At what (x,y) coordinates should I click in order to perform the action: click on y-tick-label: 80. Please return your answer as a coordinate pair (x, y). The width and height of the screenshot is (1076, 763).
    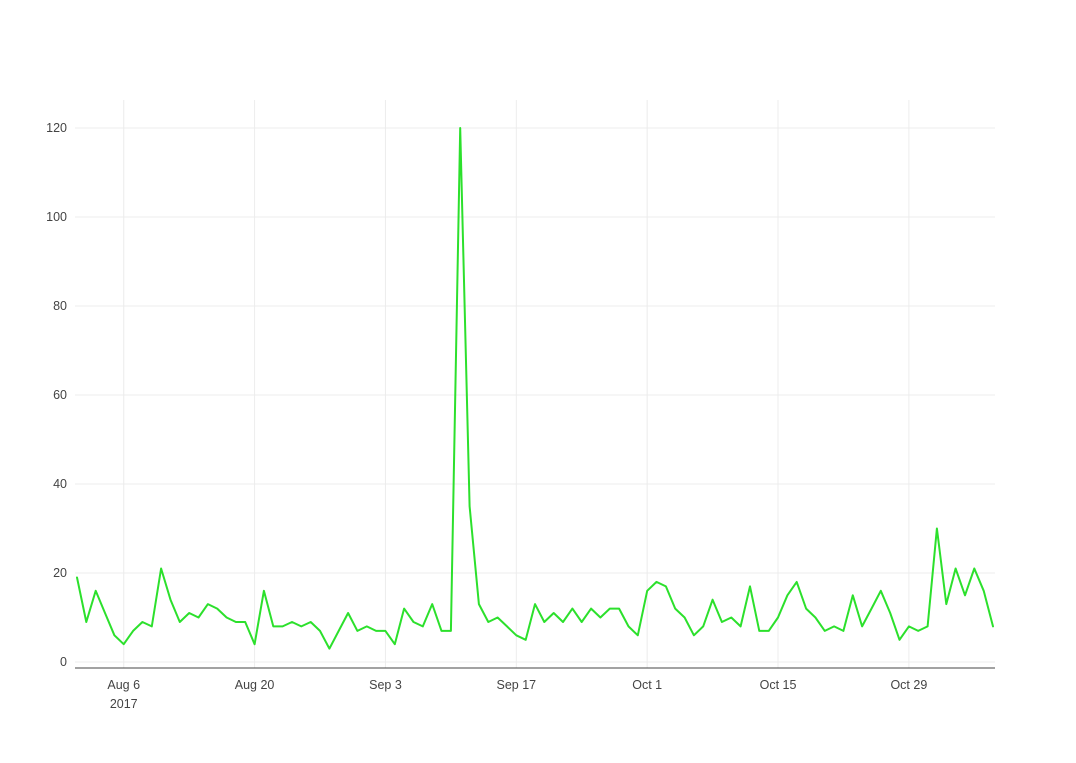
    Looking at the image, I should click on (60, 306).